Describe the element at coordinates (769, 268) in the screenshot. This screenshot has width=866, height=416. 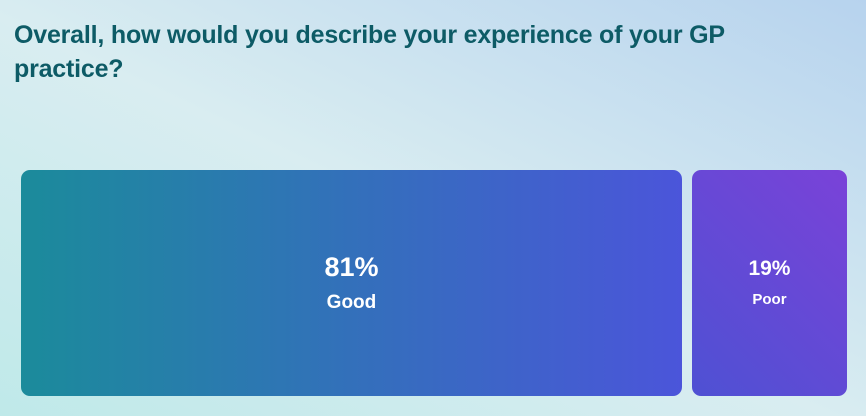
I see `value-label-poor: 19%` at that location.